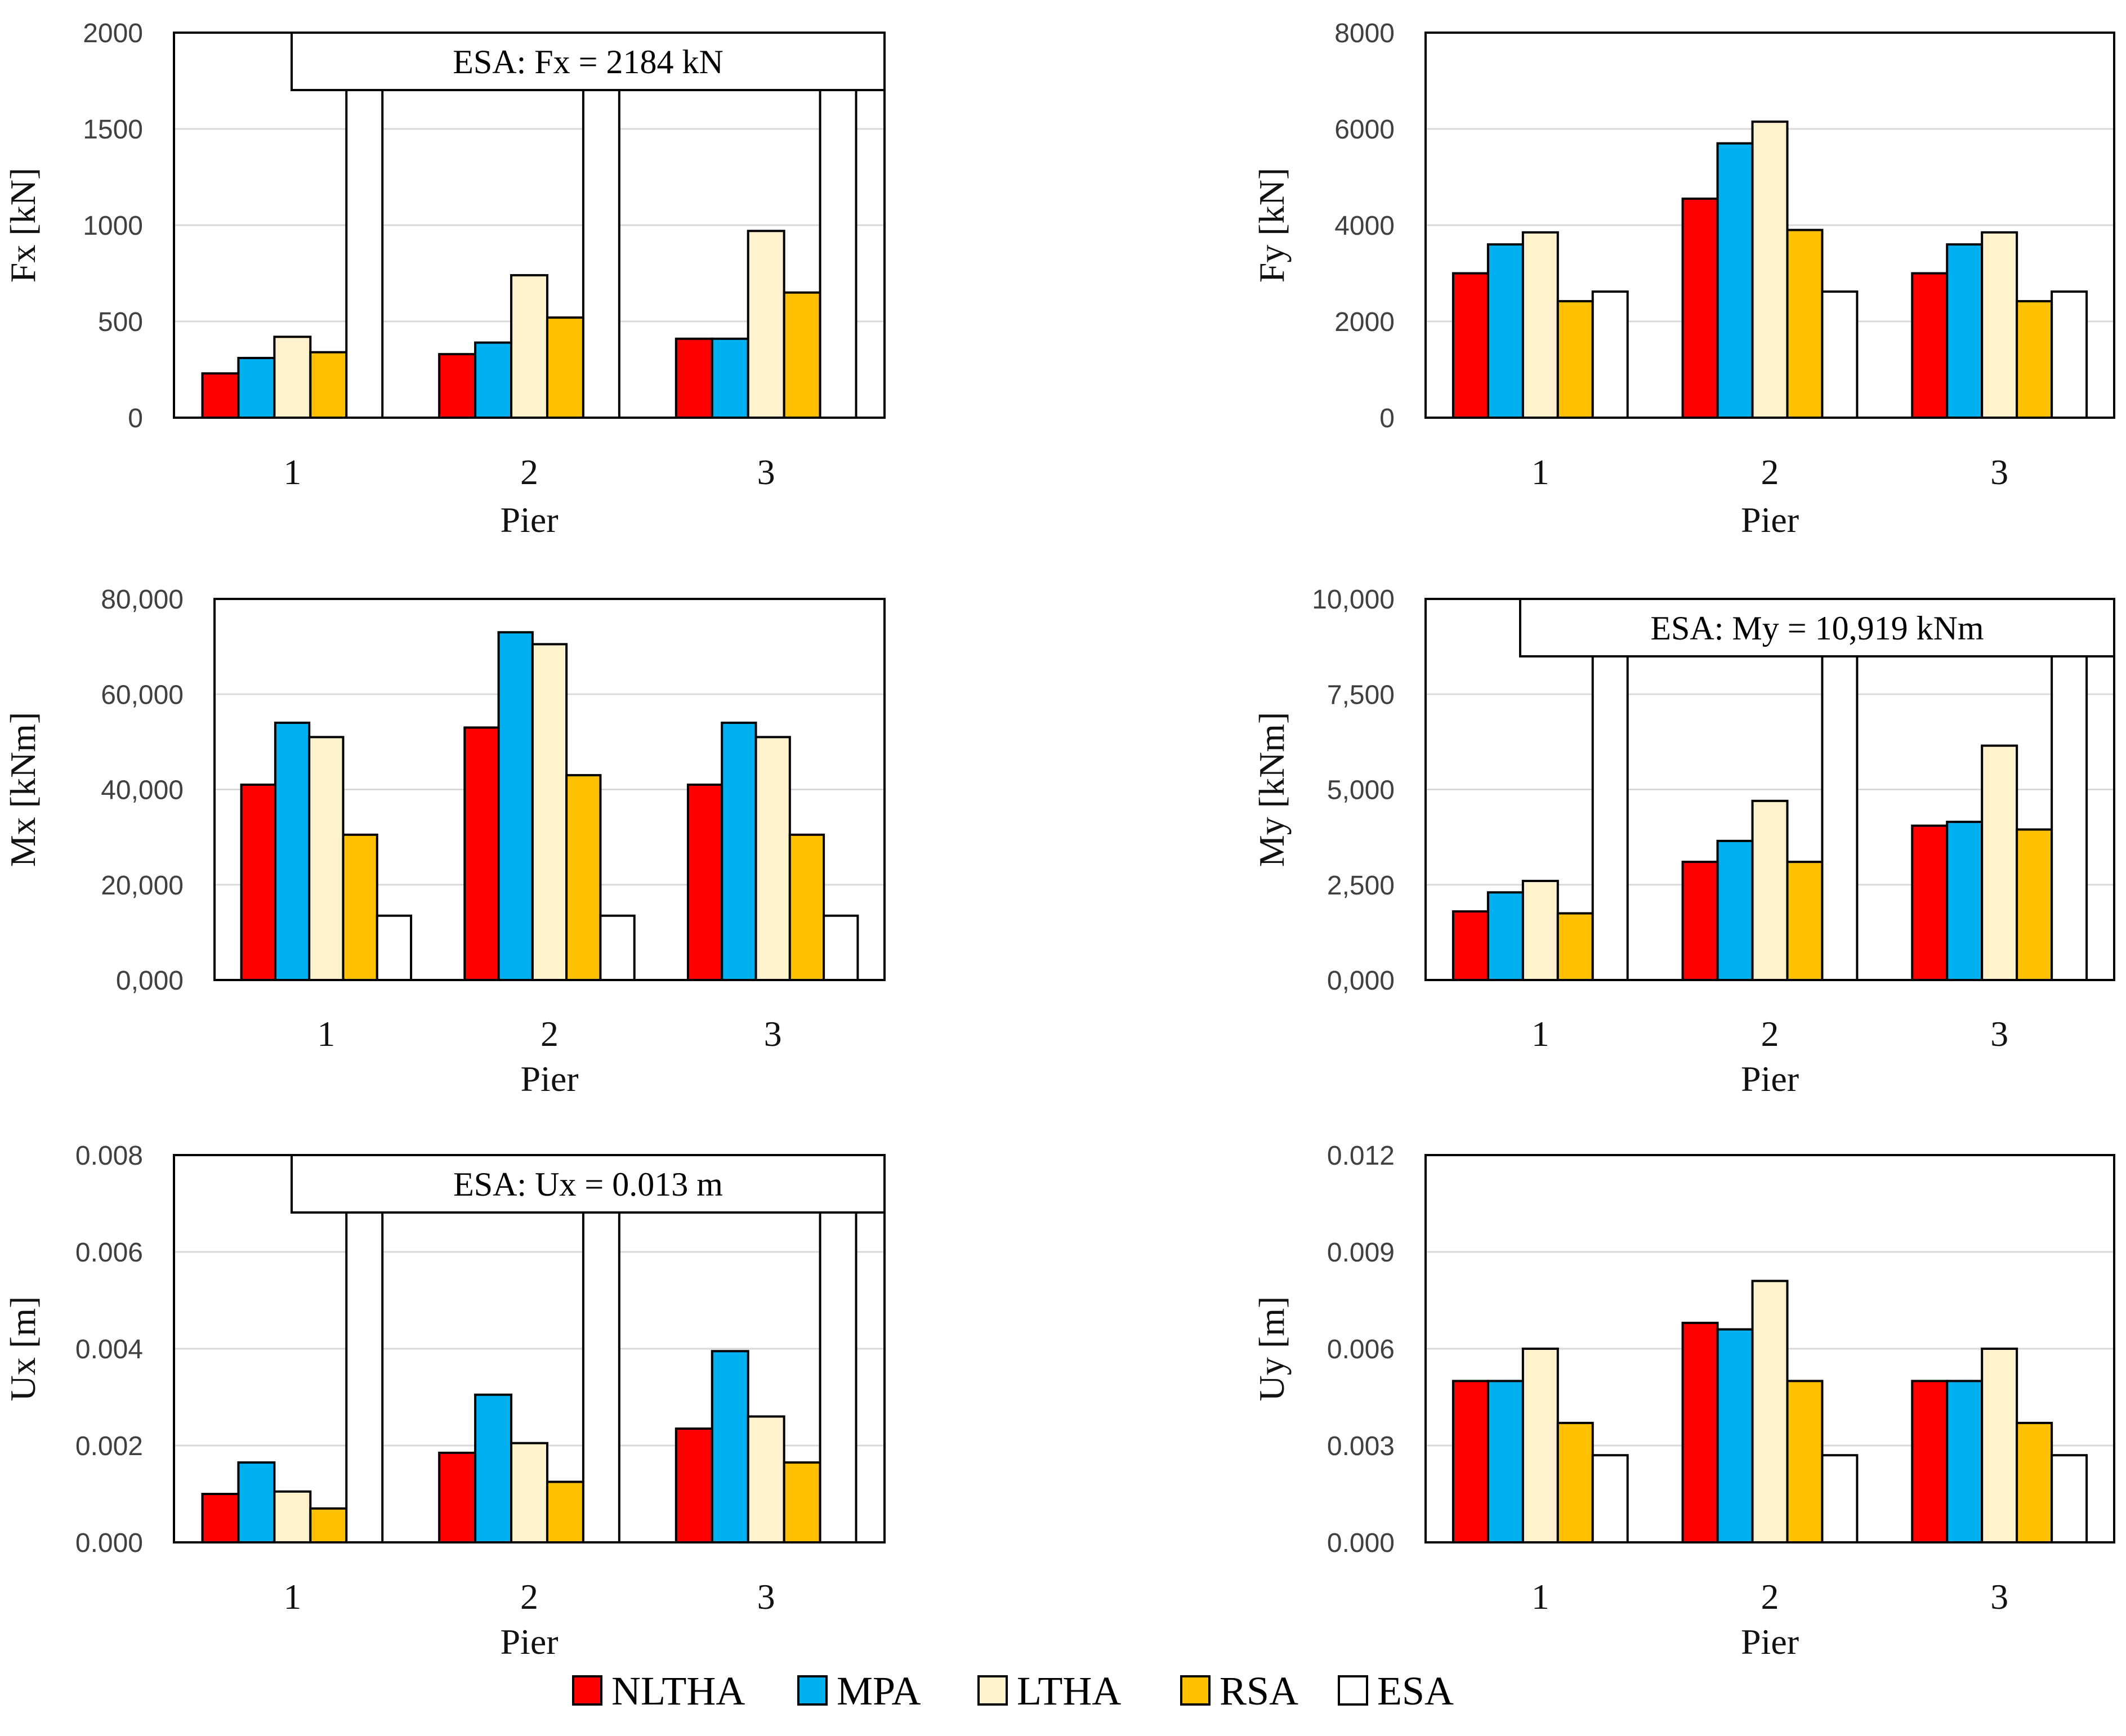  What do you see at coordinates (109, 1446) in the screenshot?
I see `y-tick-label: 0.002` at bounding box center [109, 1446].